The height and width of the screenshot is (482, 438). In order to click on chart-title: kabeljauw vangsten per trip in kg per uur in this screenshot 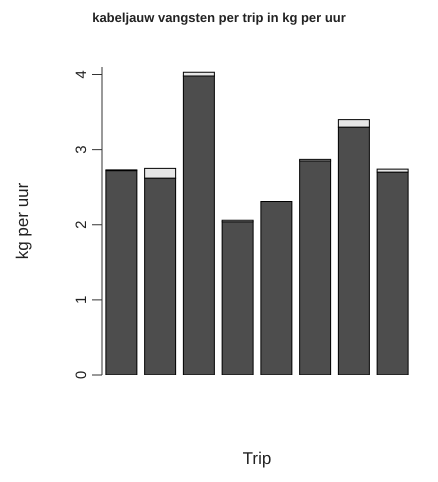, I will do `click(219, 17)`.